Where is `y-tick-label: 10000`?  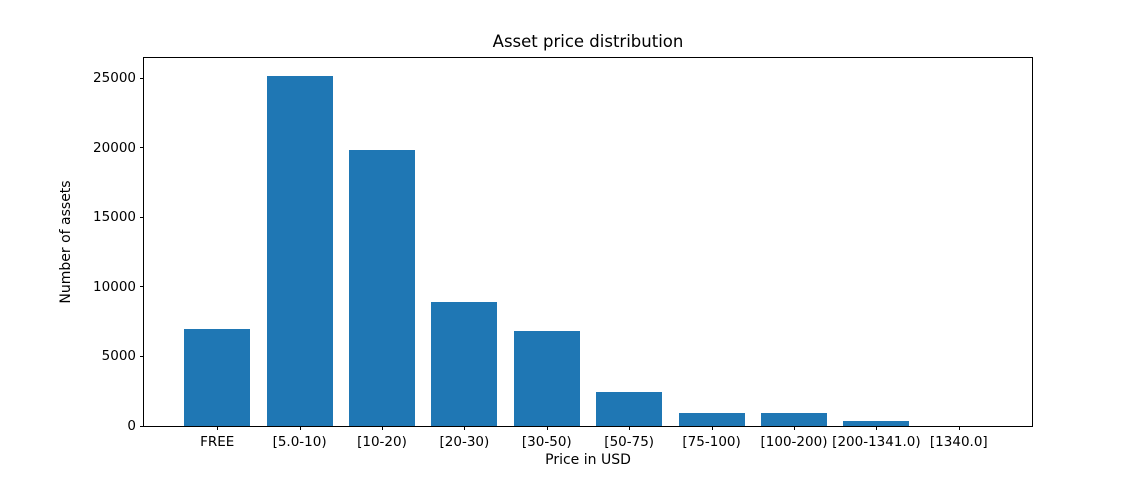 y-tick-label: 10000 is located at coordinates (114, 286).